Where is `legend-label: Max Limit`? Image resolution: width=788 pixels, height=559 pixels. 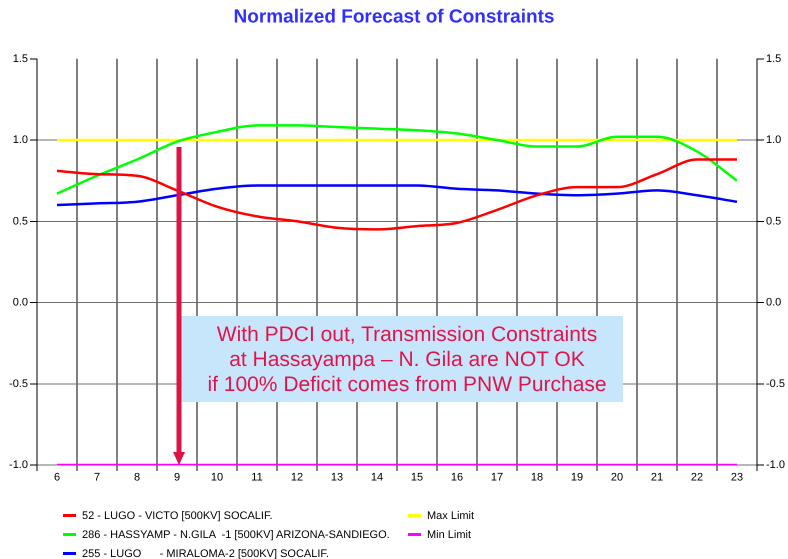
legend-label: Max Limit is located at coordinates (450, 516).